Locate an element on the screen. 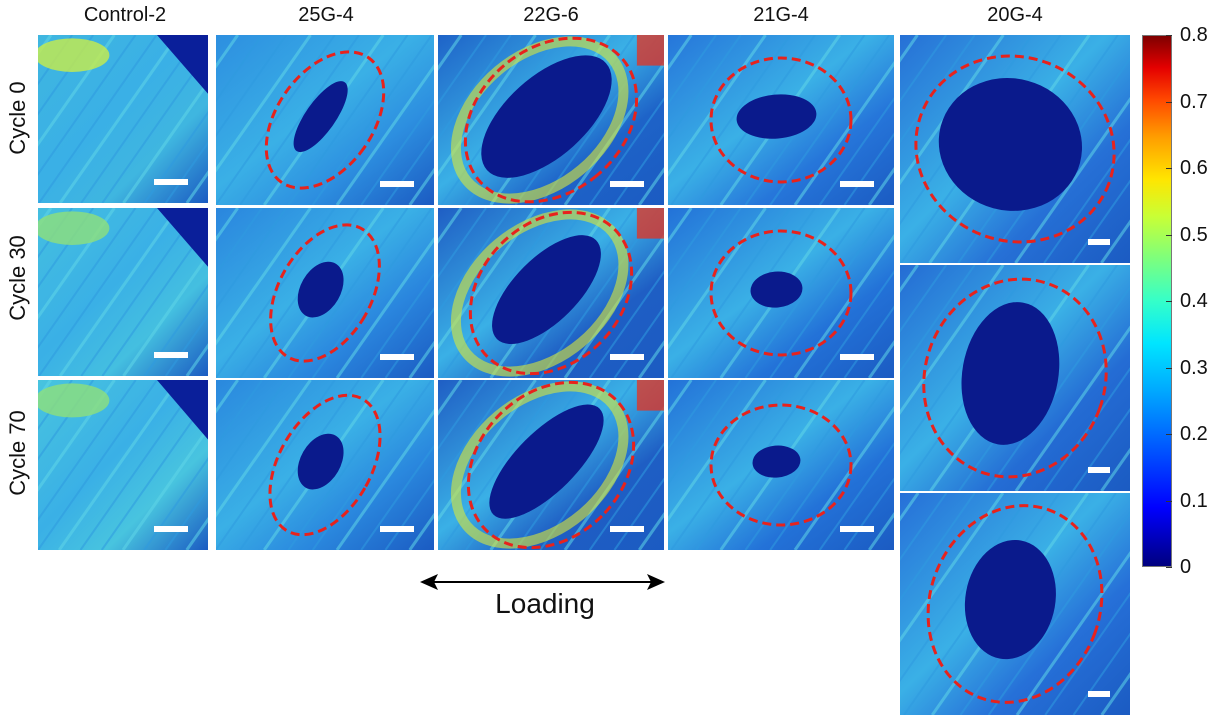  colorbar-tick-label: 0.8 is located at coordinates (1194, 35).